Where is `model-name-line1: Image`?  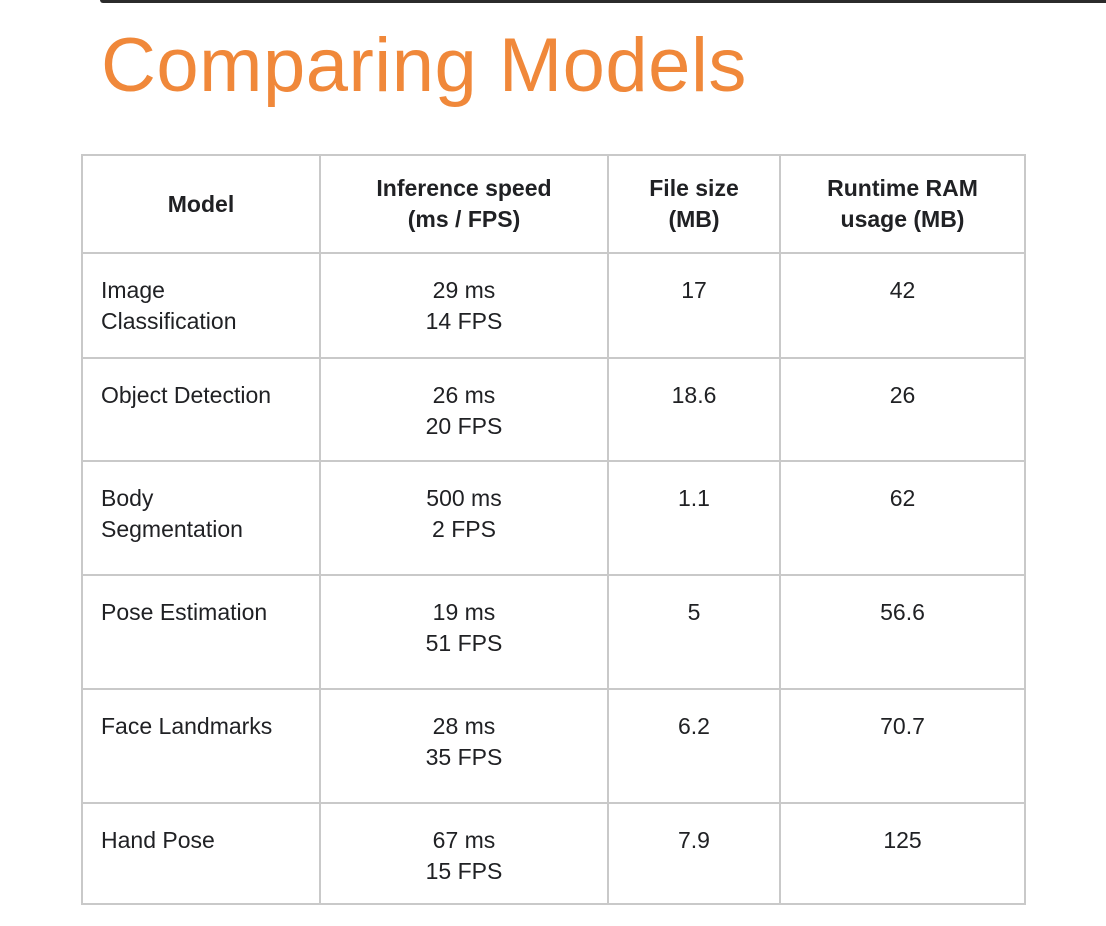 model-name-line1: Image is located at coordinates (133, 290).